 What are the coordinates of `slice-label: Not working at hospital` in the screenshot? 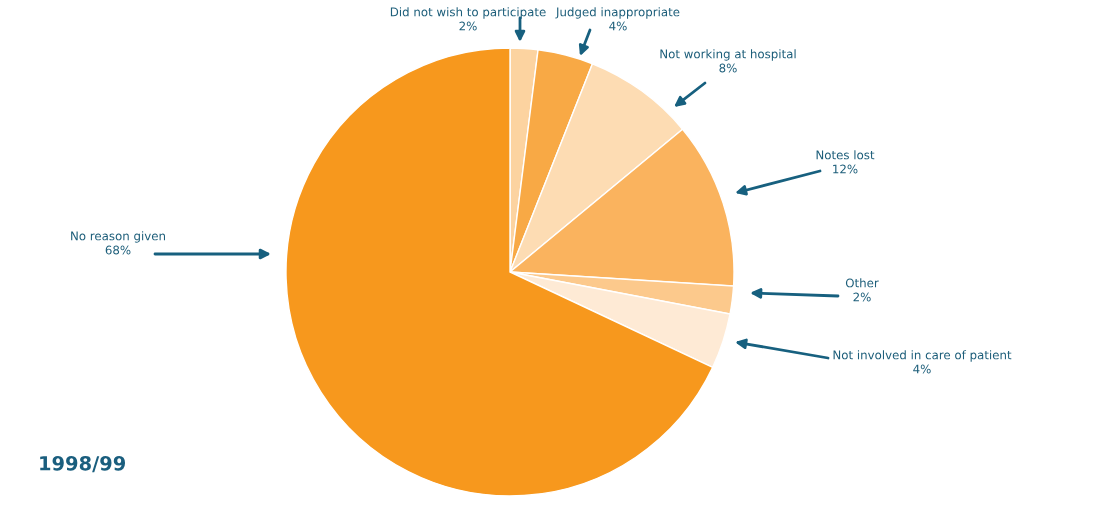 It's located at (728, 55).